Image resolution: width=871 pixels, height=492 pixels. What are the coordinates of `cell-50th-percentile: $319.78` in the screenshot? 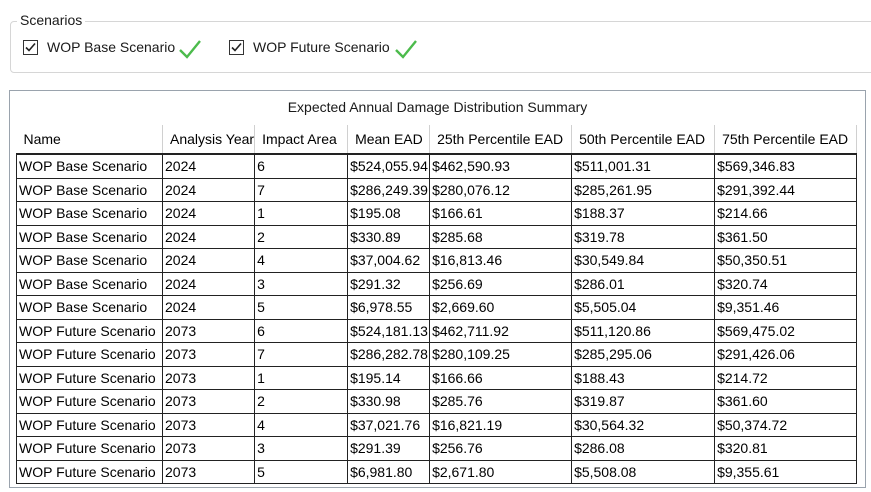 It's located at (643, 236).